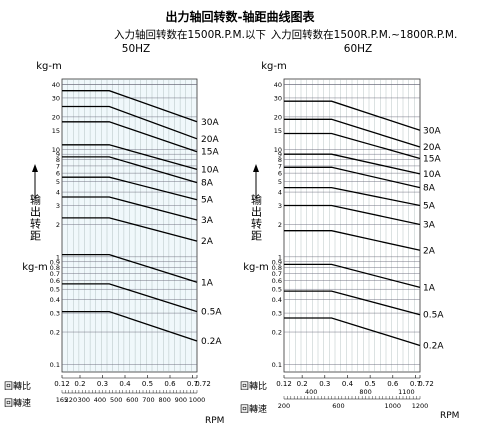 The height and width of the screenshot is (431, 480). I want to click on x-ratio-tick-label: 0.6, so click(170, 384).